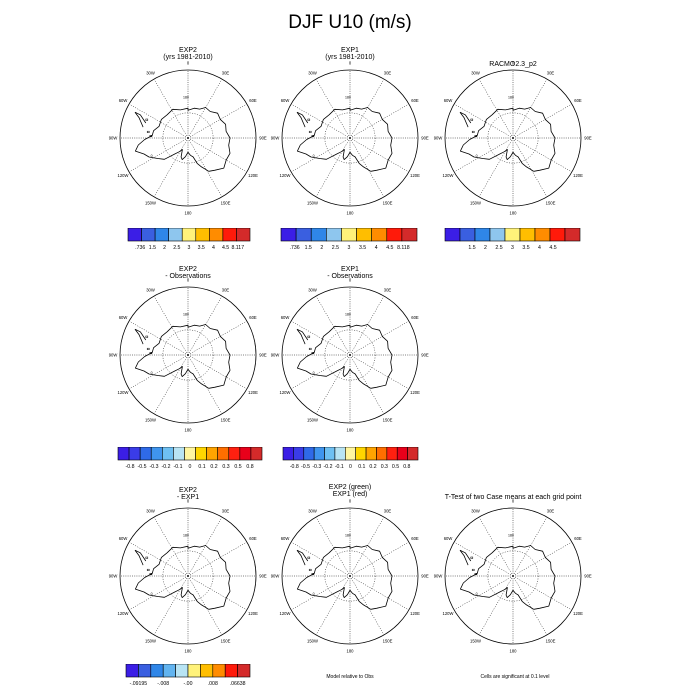 The width and height of the screenshot is (700, 700). What do you see at coordinates (314, 594) in the screenshot?
I see `coast-label: 0` at bounding box center [314, 594].